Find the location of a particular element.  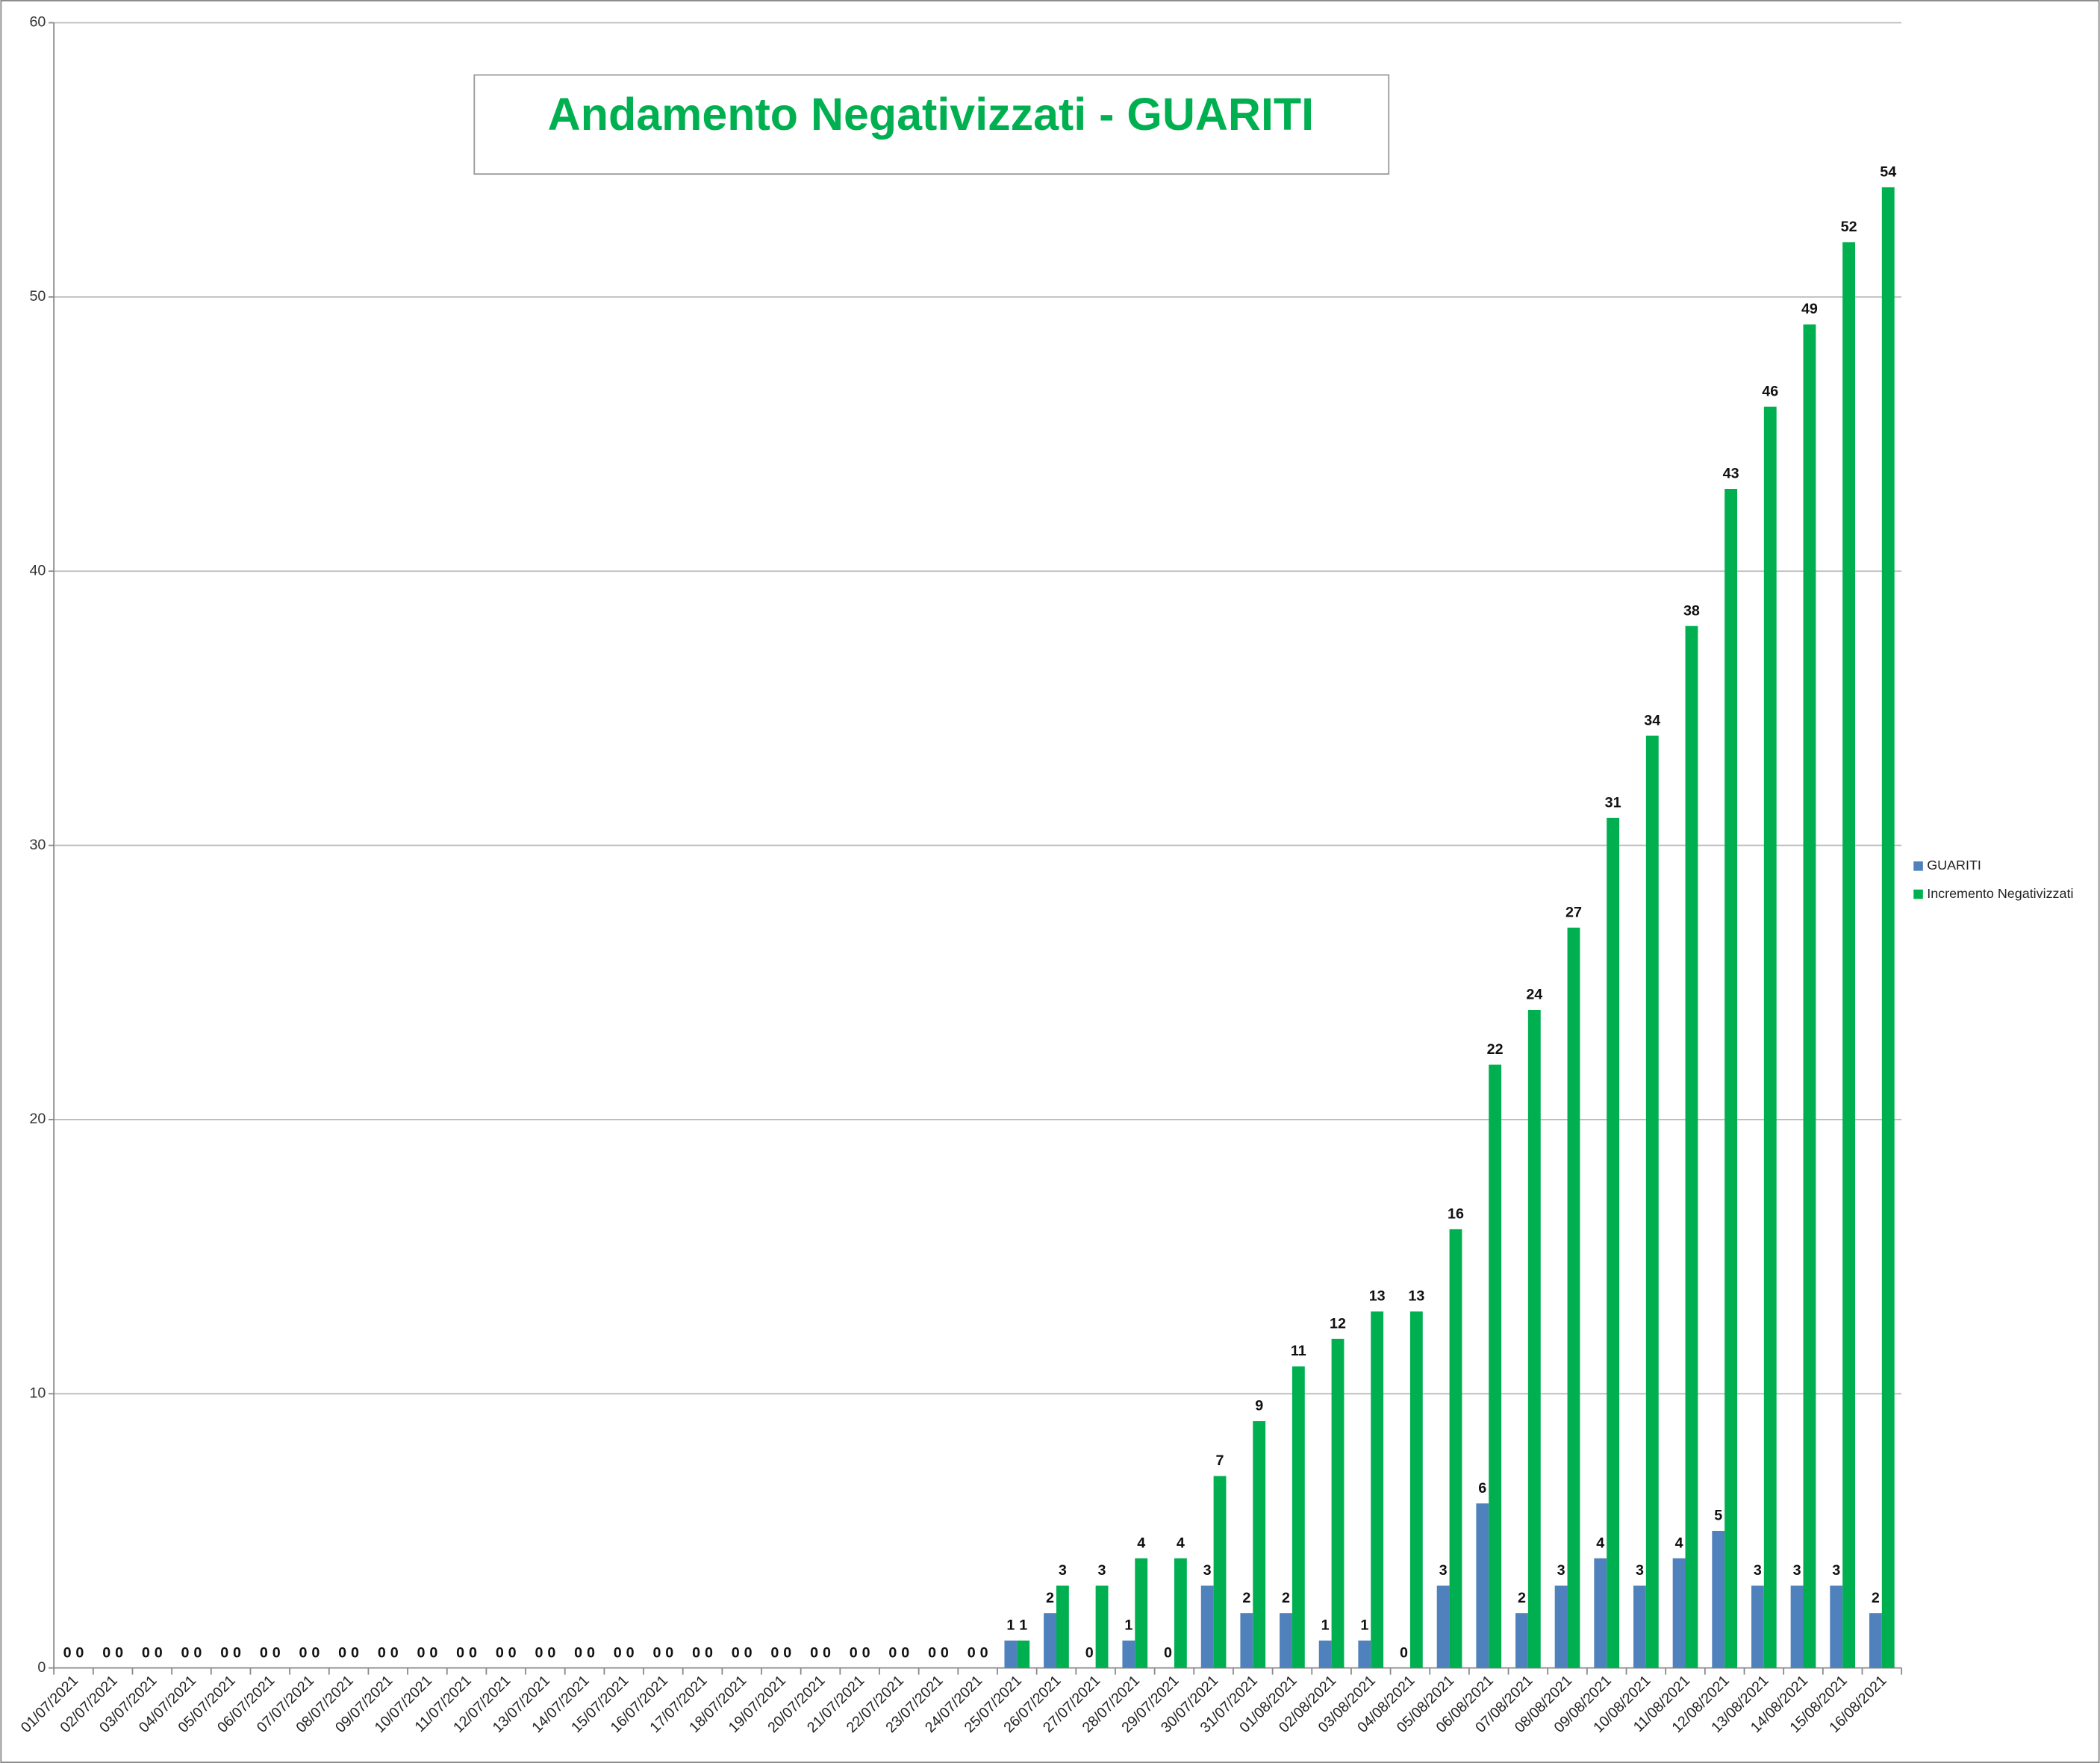

y-tick-label: 20 is located at coordinates (38, 1119).